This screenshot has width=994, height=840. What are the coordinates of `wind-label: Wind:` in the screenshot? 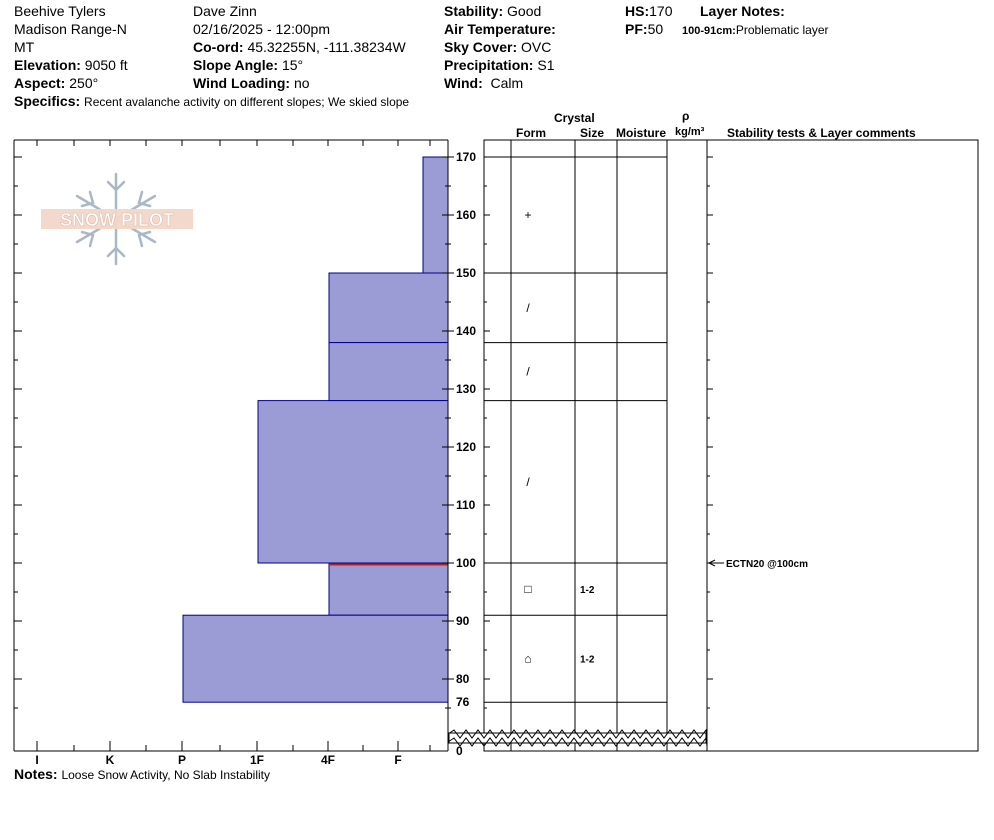 It's located at (463, 83).